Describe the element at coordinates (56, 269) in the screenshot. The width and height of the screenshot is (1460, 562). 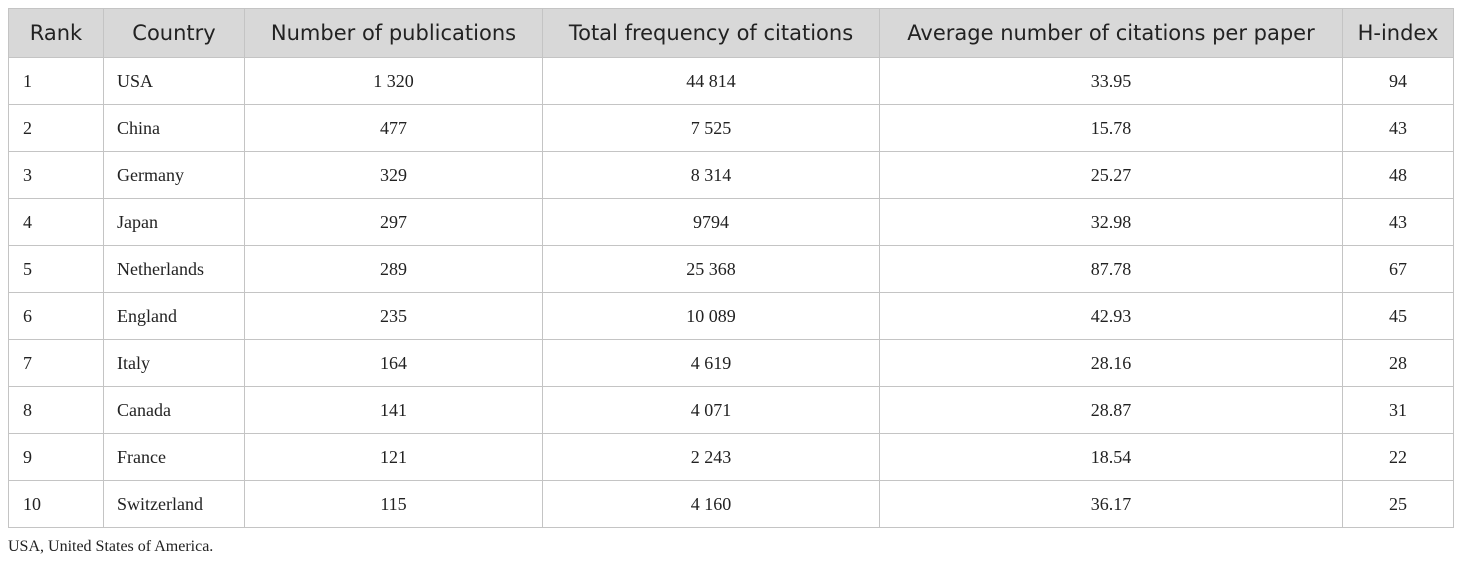
I see `table-cell: 5` at that location.